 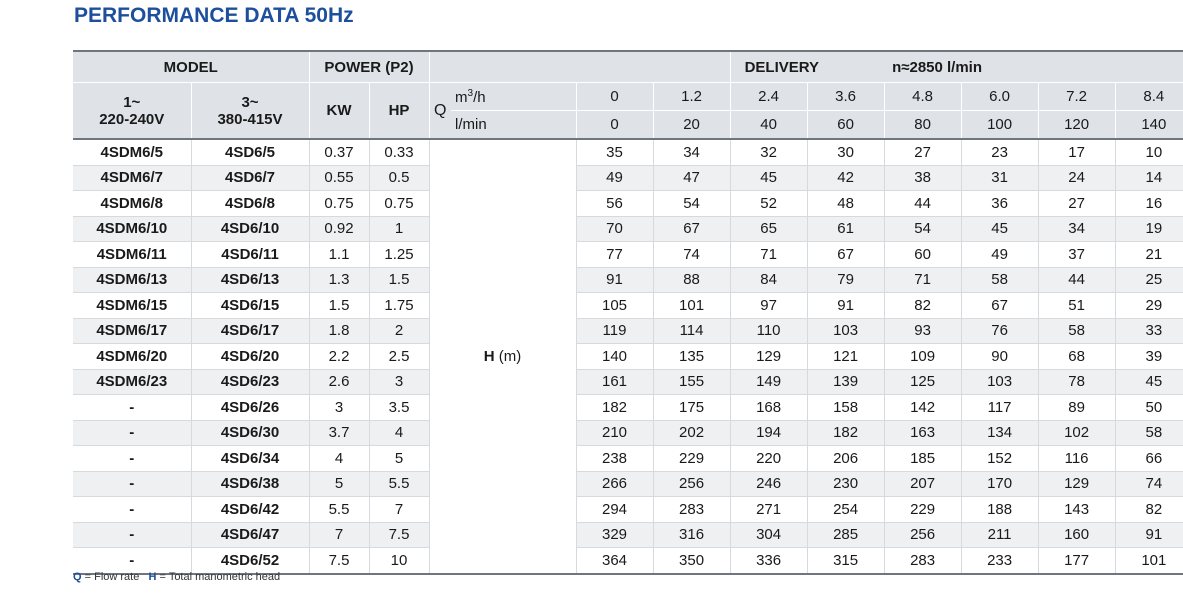 What do you see at coordinates (1149, 96) in the screenshot?
I see `flow-m3h-7: 8.4` at bounding box center [1149, 96].